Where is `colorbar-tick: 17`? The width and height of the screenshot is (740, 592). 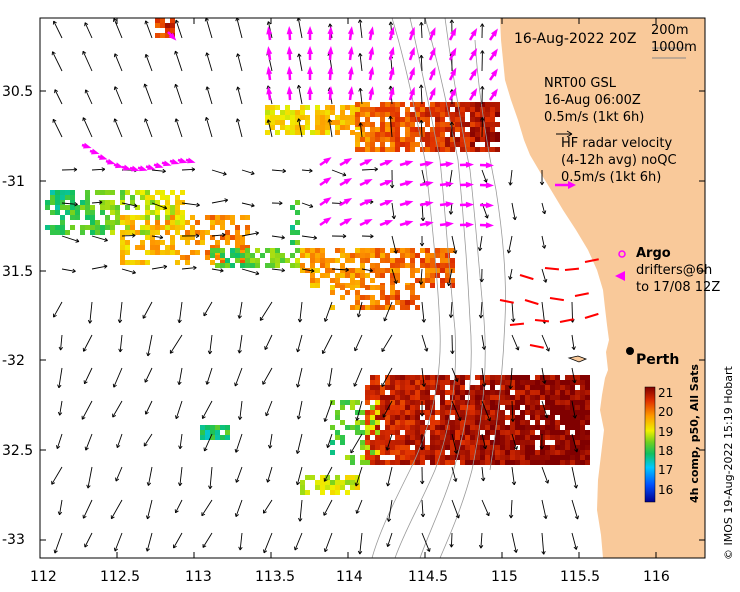
colorbar-tick: 17 is located at coordinates (666, 470).